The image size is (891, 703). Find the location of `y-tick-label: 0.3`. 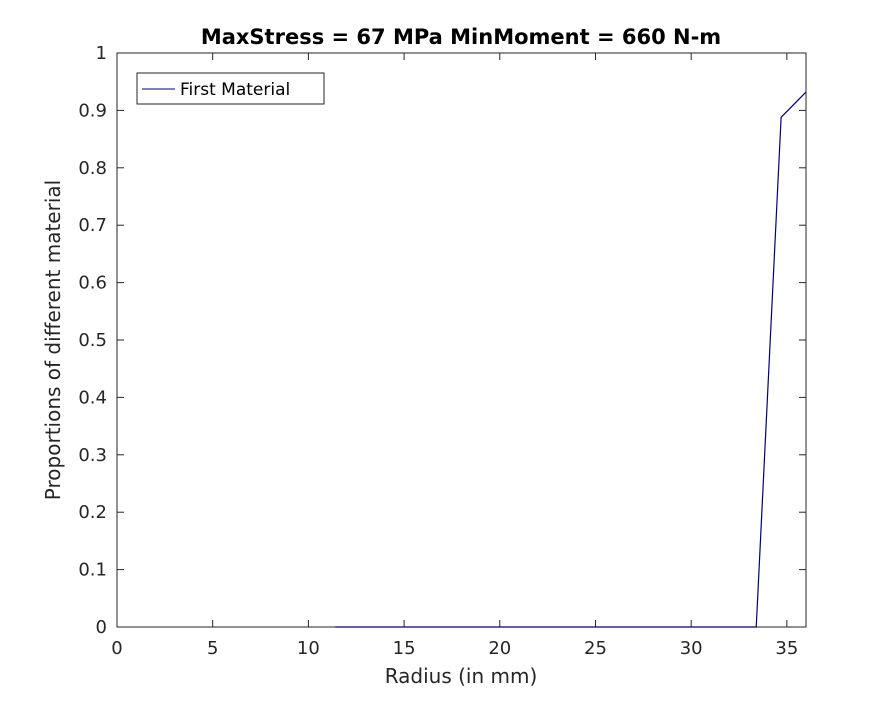

y-tick-label: 0.3 is located at coordinates (92, 455).